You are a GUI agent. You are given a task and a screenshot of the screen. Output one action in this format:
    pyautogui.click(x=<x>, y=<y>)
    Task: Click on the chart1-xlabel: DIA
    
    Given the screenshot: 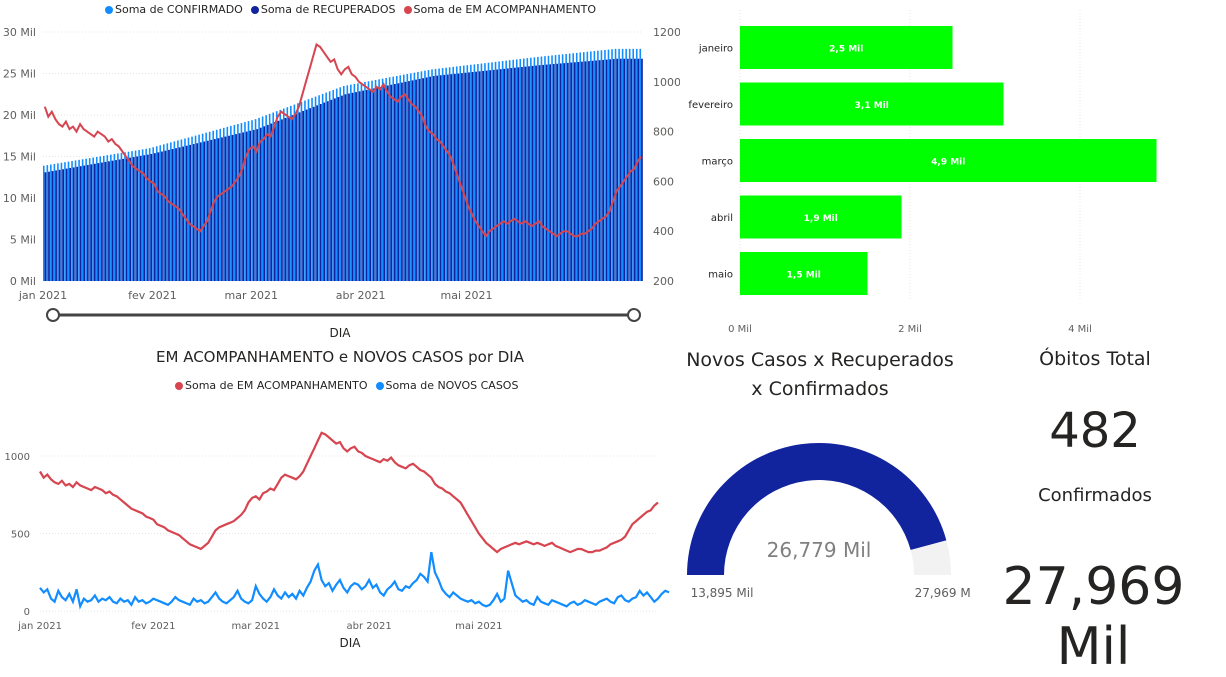 What is the action you would take?
    pyautogui.click(x=340, y=333)
    